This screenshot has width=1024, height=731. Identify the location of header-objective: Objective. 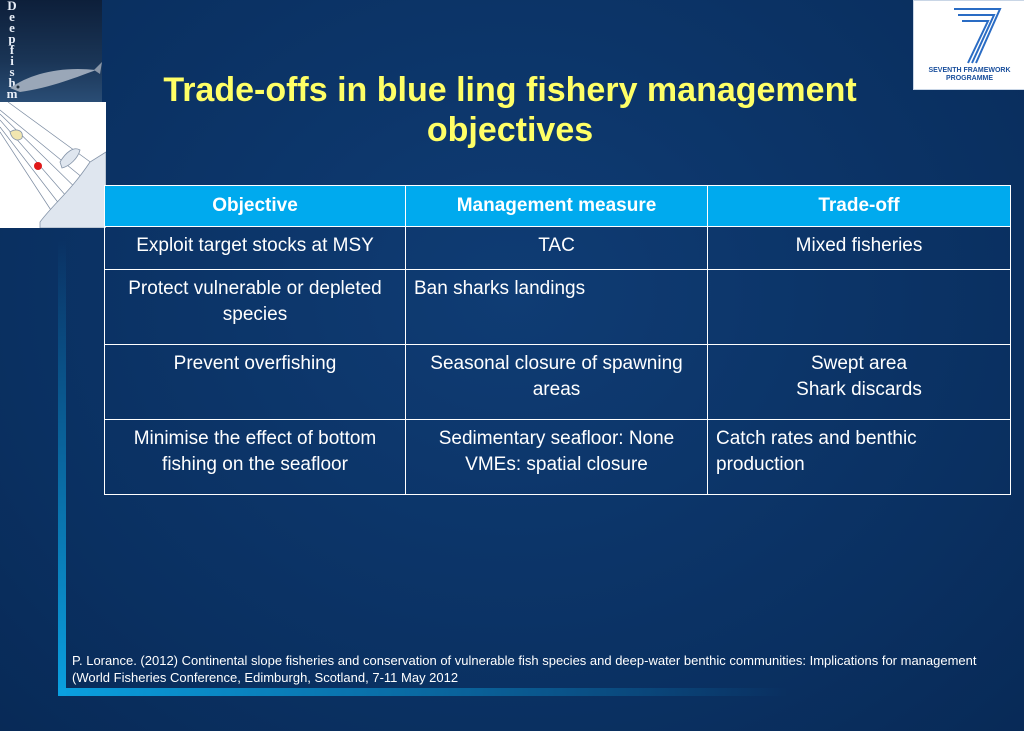
(255, 206).